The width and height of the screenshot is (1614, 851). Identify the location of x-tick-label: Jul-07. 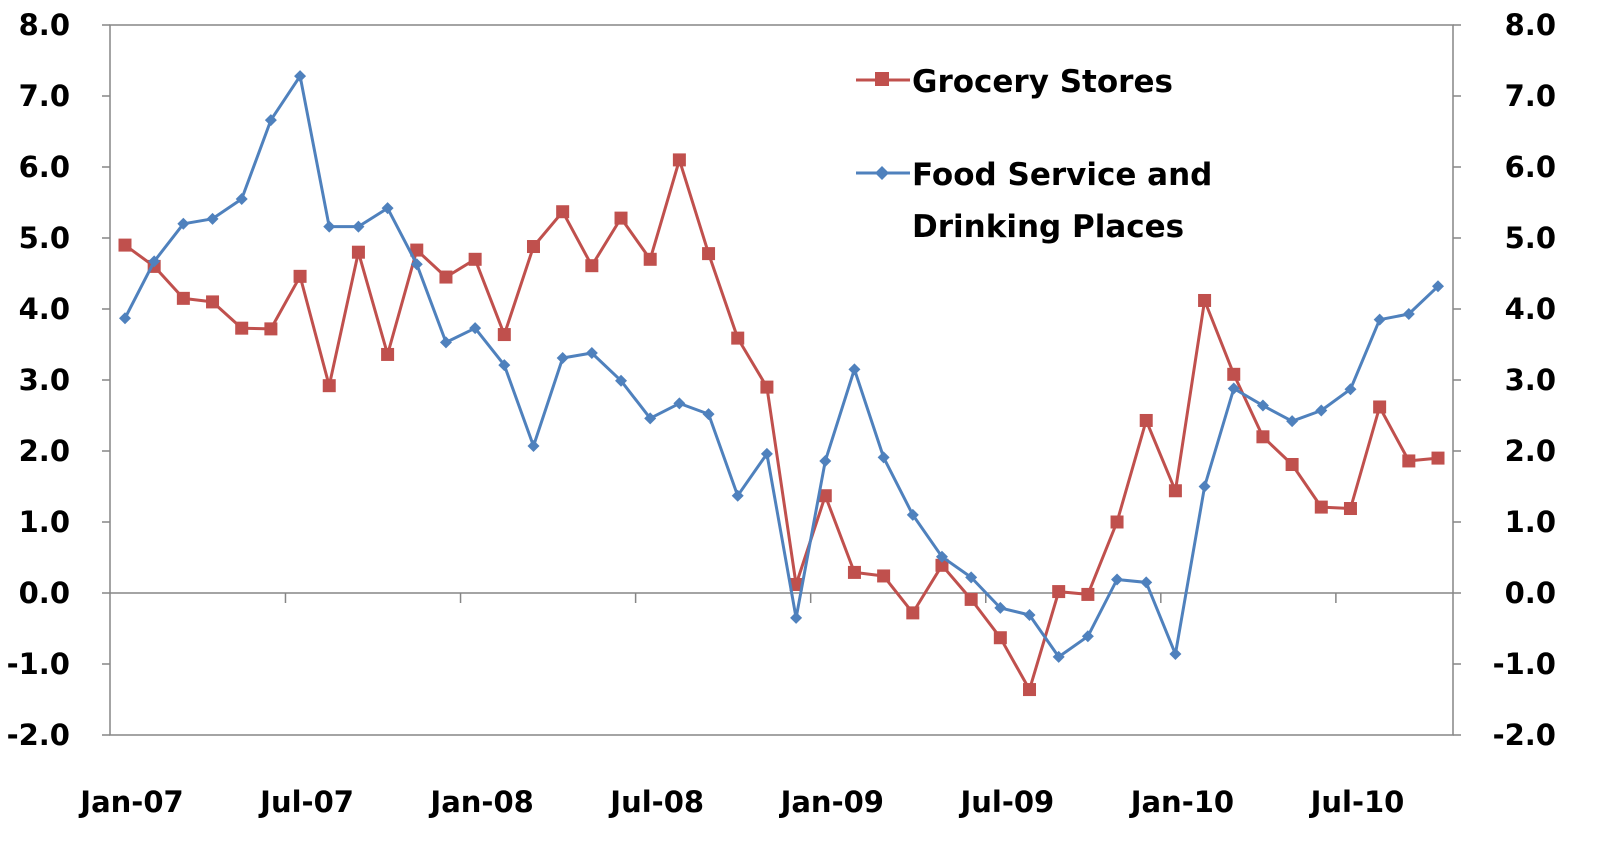
(306, 802).